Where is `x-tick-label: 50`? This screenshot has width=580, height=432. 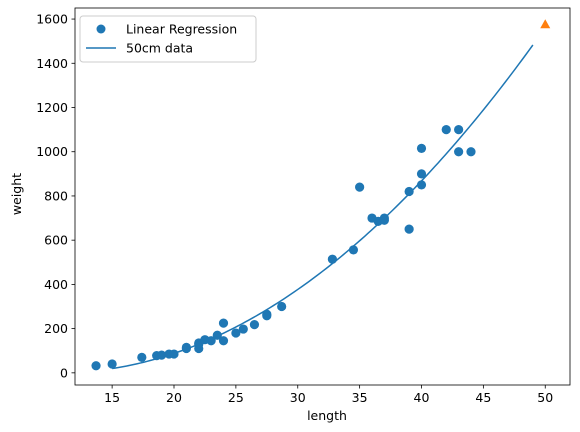
x-tick-label: 50 is located at coordinates (545, 397).